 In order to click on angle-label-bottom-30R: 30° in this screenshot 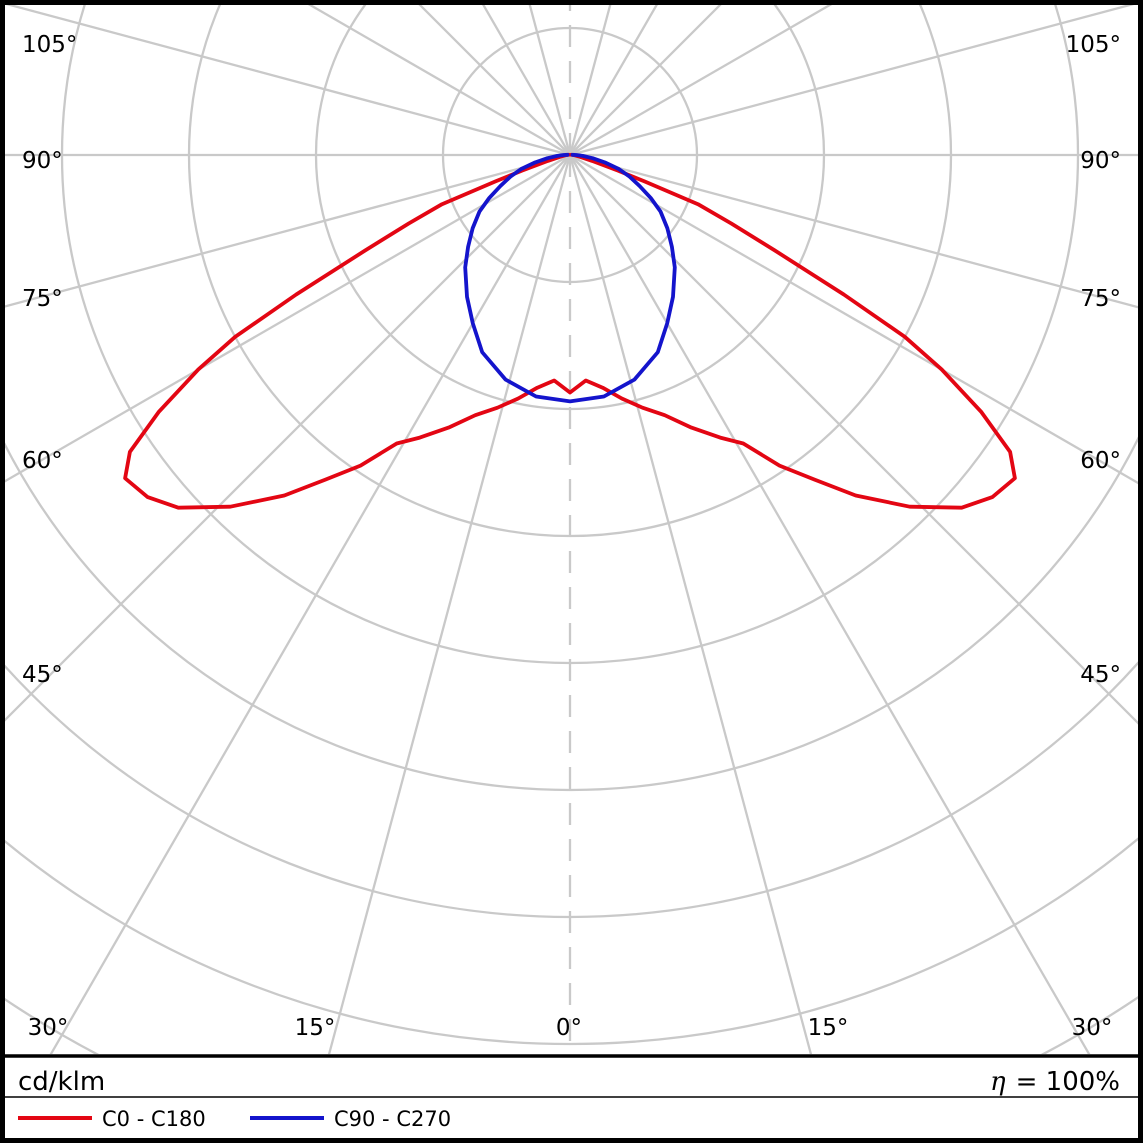, I will do `click(1092, 1028)`.